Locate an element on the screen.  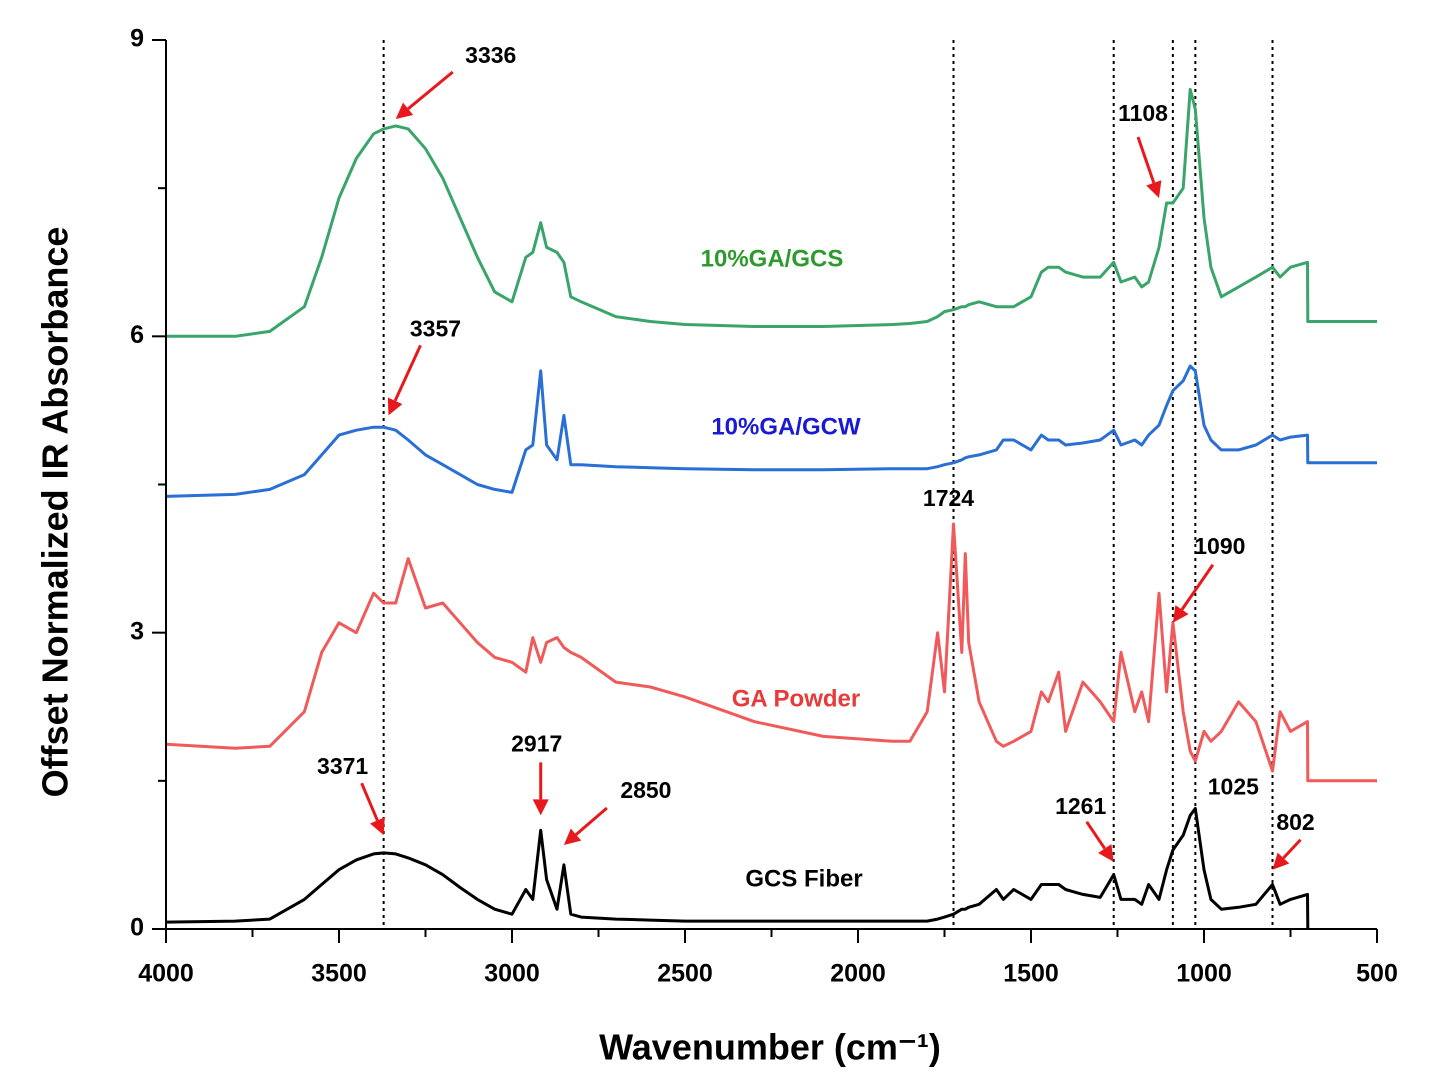
x-tick-label: 1500 is located at coordinates (1031, 974).